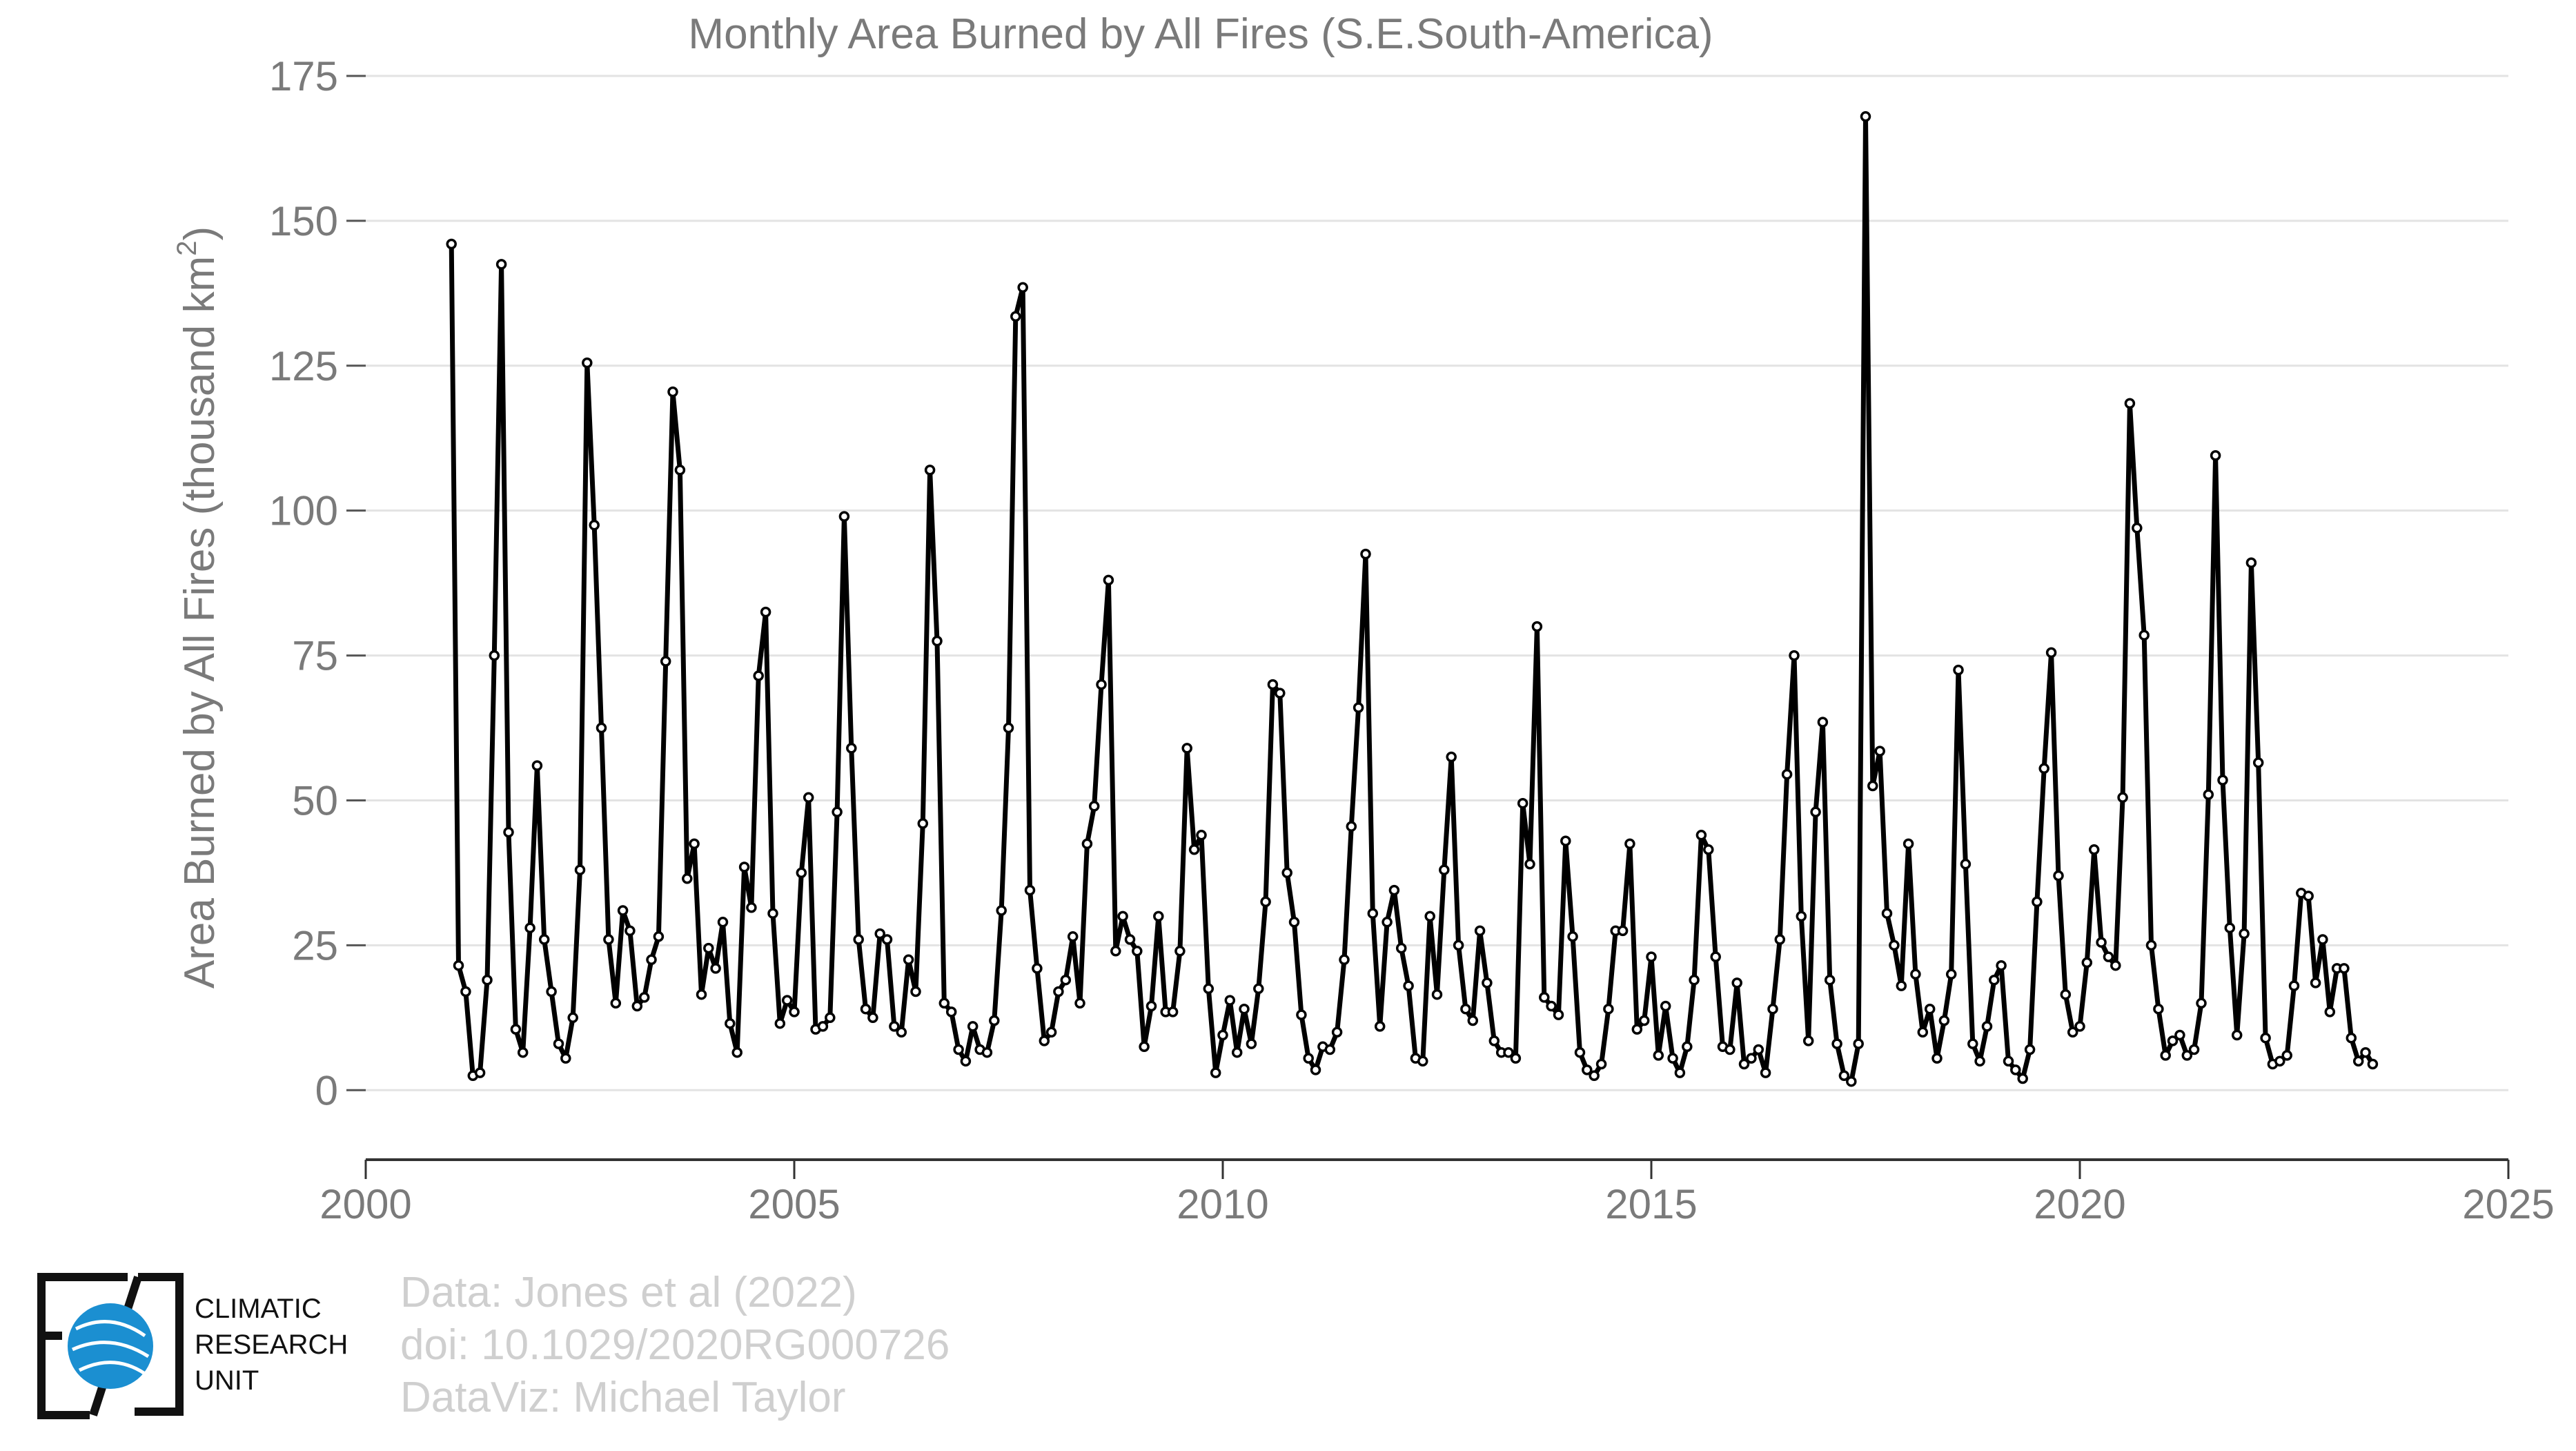 The image size is (2576, 1451). Describe the element at coordinates (159, 1344) in the screenshot. I see `logo-bracket-right` at that location.